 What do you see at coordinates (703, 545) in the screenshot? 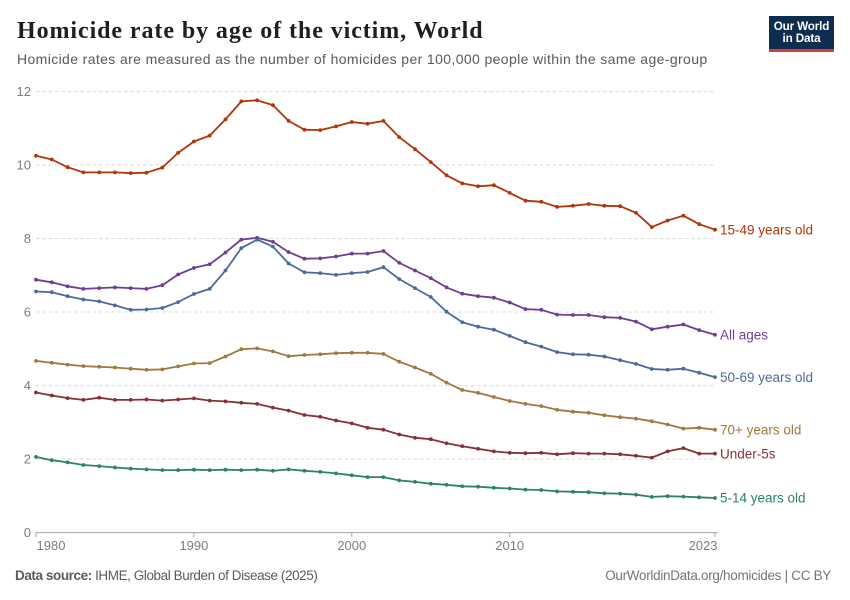
I see `svg-text: 2023` at bounding box center [703, 545].